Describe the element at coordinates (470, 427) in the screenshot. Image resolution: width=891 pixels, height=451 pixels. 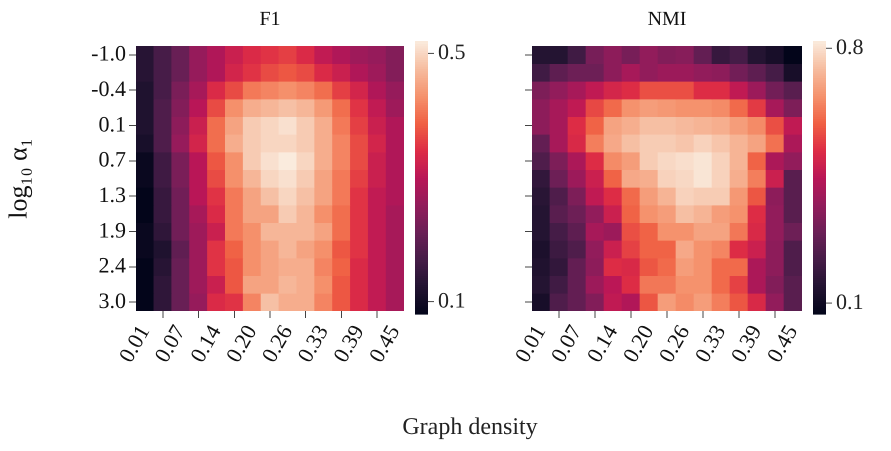
I see `x-axis-title: Graph density` at that location.